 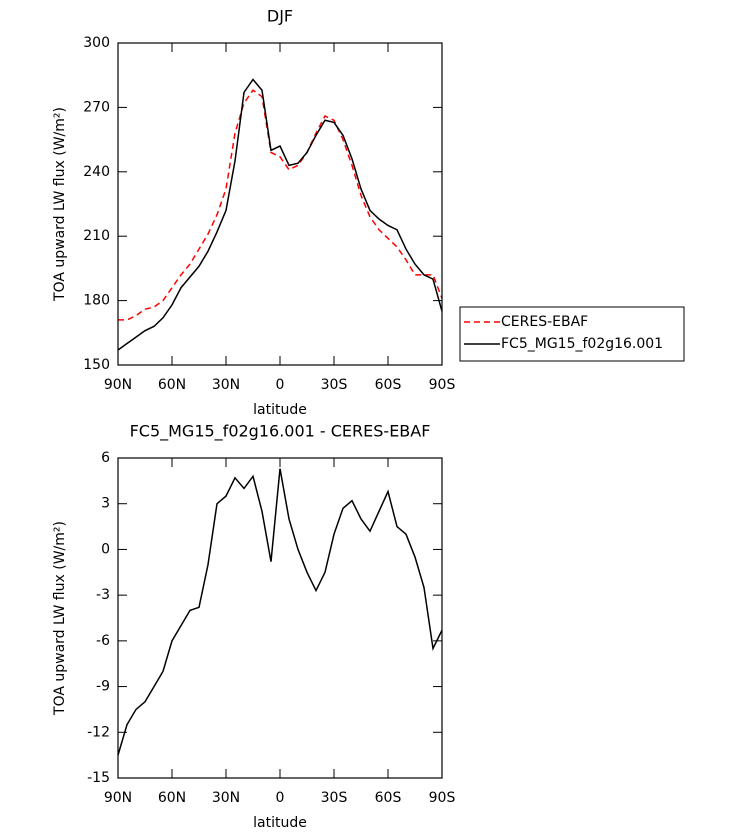 I want to click on y-tick-label: 150, so click(x=96, y=365).